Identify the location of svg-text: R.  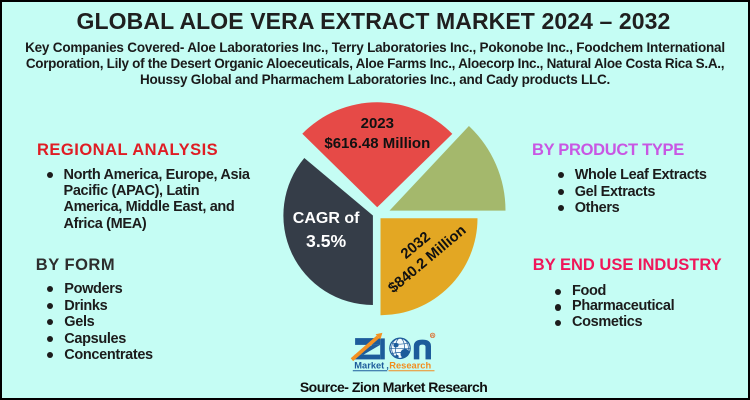
(432, 336).